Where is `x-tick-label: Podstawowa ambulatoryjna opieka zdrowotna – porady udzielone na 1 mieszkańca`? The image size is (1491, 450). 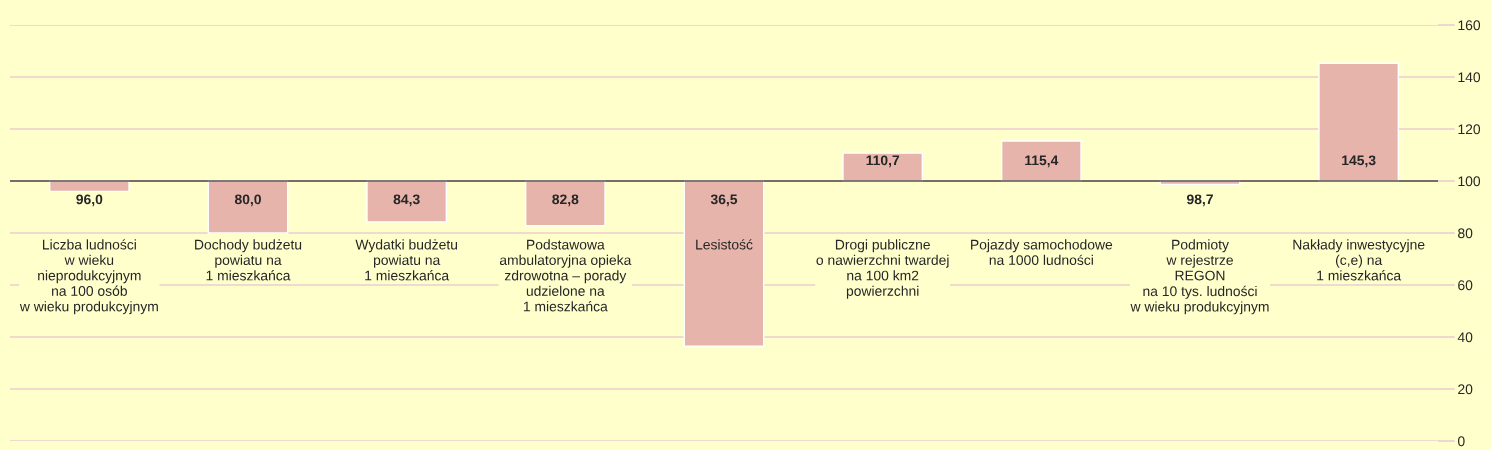 x-tick-label: Podstawowa ambulatoryjna opieka zdrowotna – porady udzielone na 1 mieszkańca is located at coordinates (565, 275).